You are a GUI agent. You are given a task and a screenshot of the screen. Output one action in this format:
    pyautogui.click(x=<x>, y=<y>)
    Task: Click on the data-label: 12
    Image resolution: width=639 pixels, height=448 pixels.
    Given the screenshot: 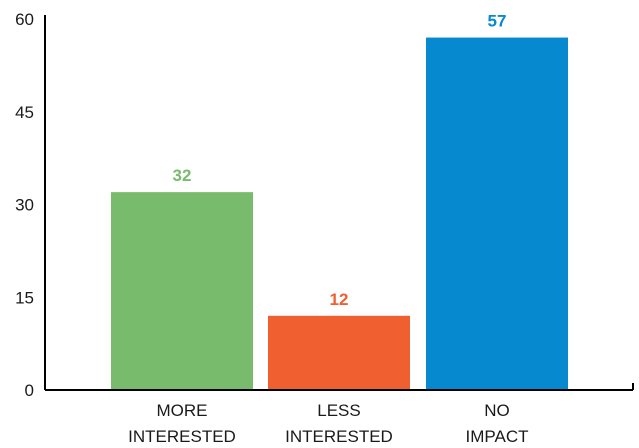 What is the action you would take?
    pyautogui.click(x=339, y=299)
    